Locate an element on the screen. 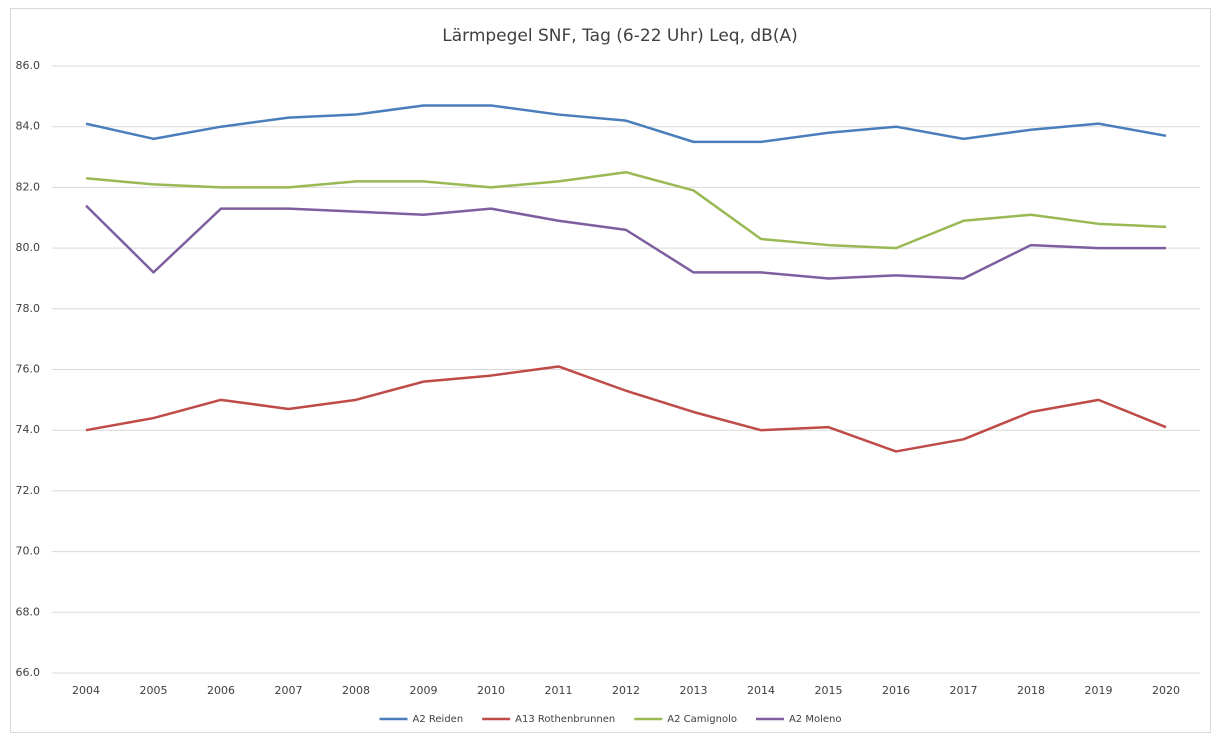  chart-title: Lärmpegel SNF, Tag (6-22 Uhr) Leq, dB(A) is located at coordinates (619, 36).